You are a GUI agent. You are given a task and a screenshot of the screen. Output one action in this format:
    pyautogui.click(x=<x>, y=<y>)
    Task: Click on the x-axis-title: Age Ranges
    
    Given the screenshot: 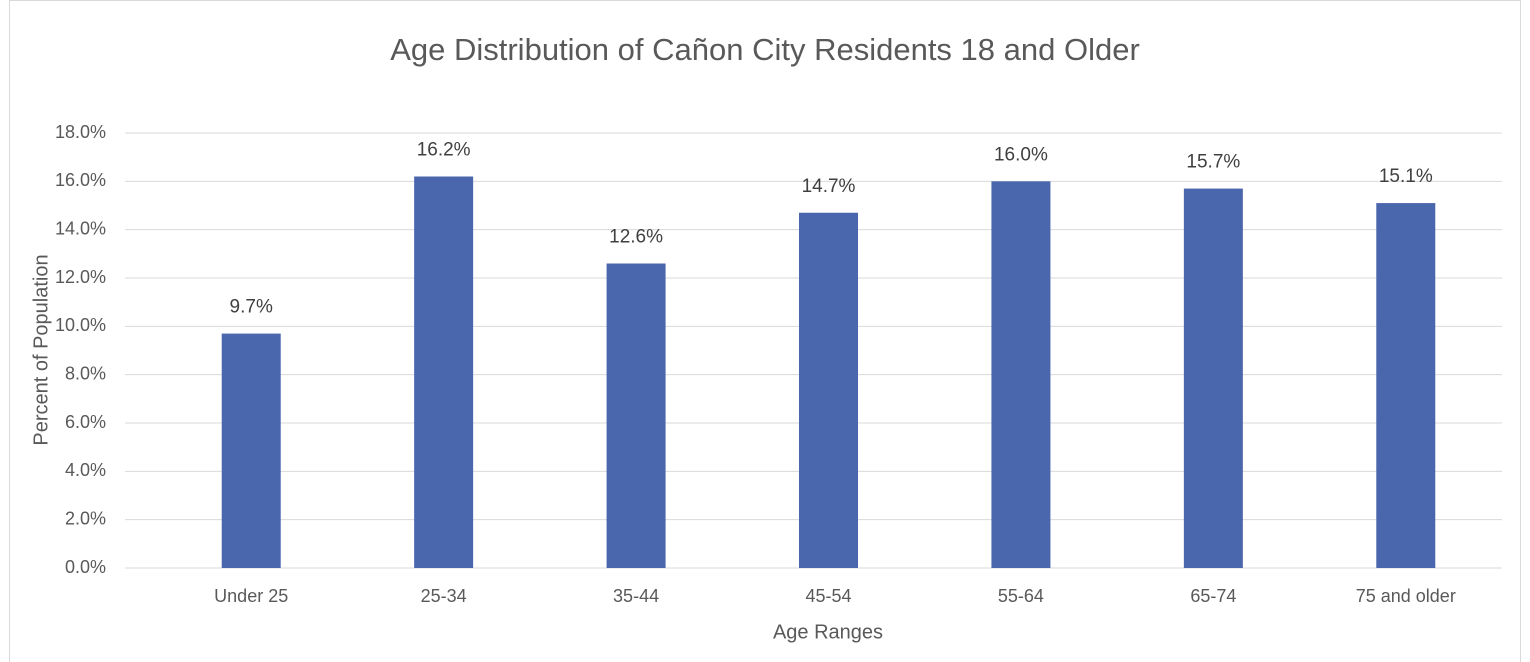 What is the action you would take?
    pyautogui.click(x=828, y=632)
    